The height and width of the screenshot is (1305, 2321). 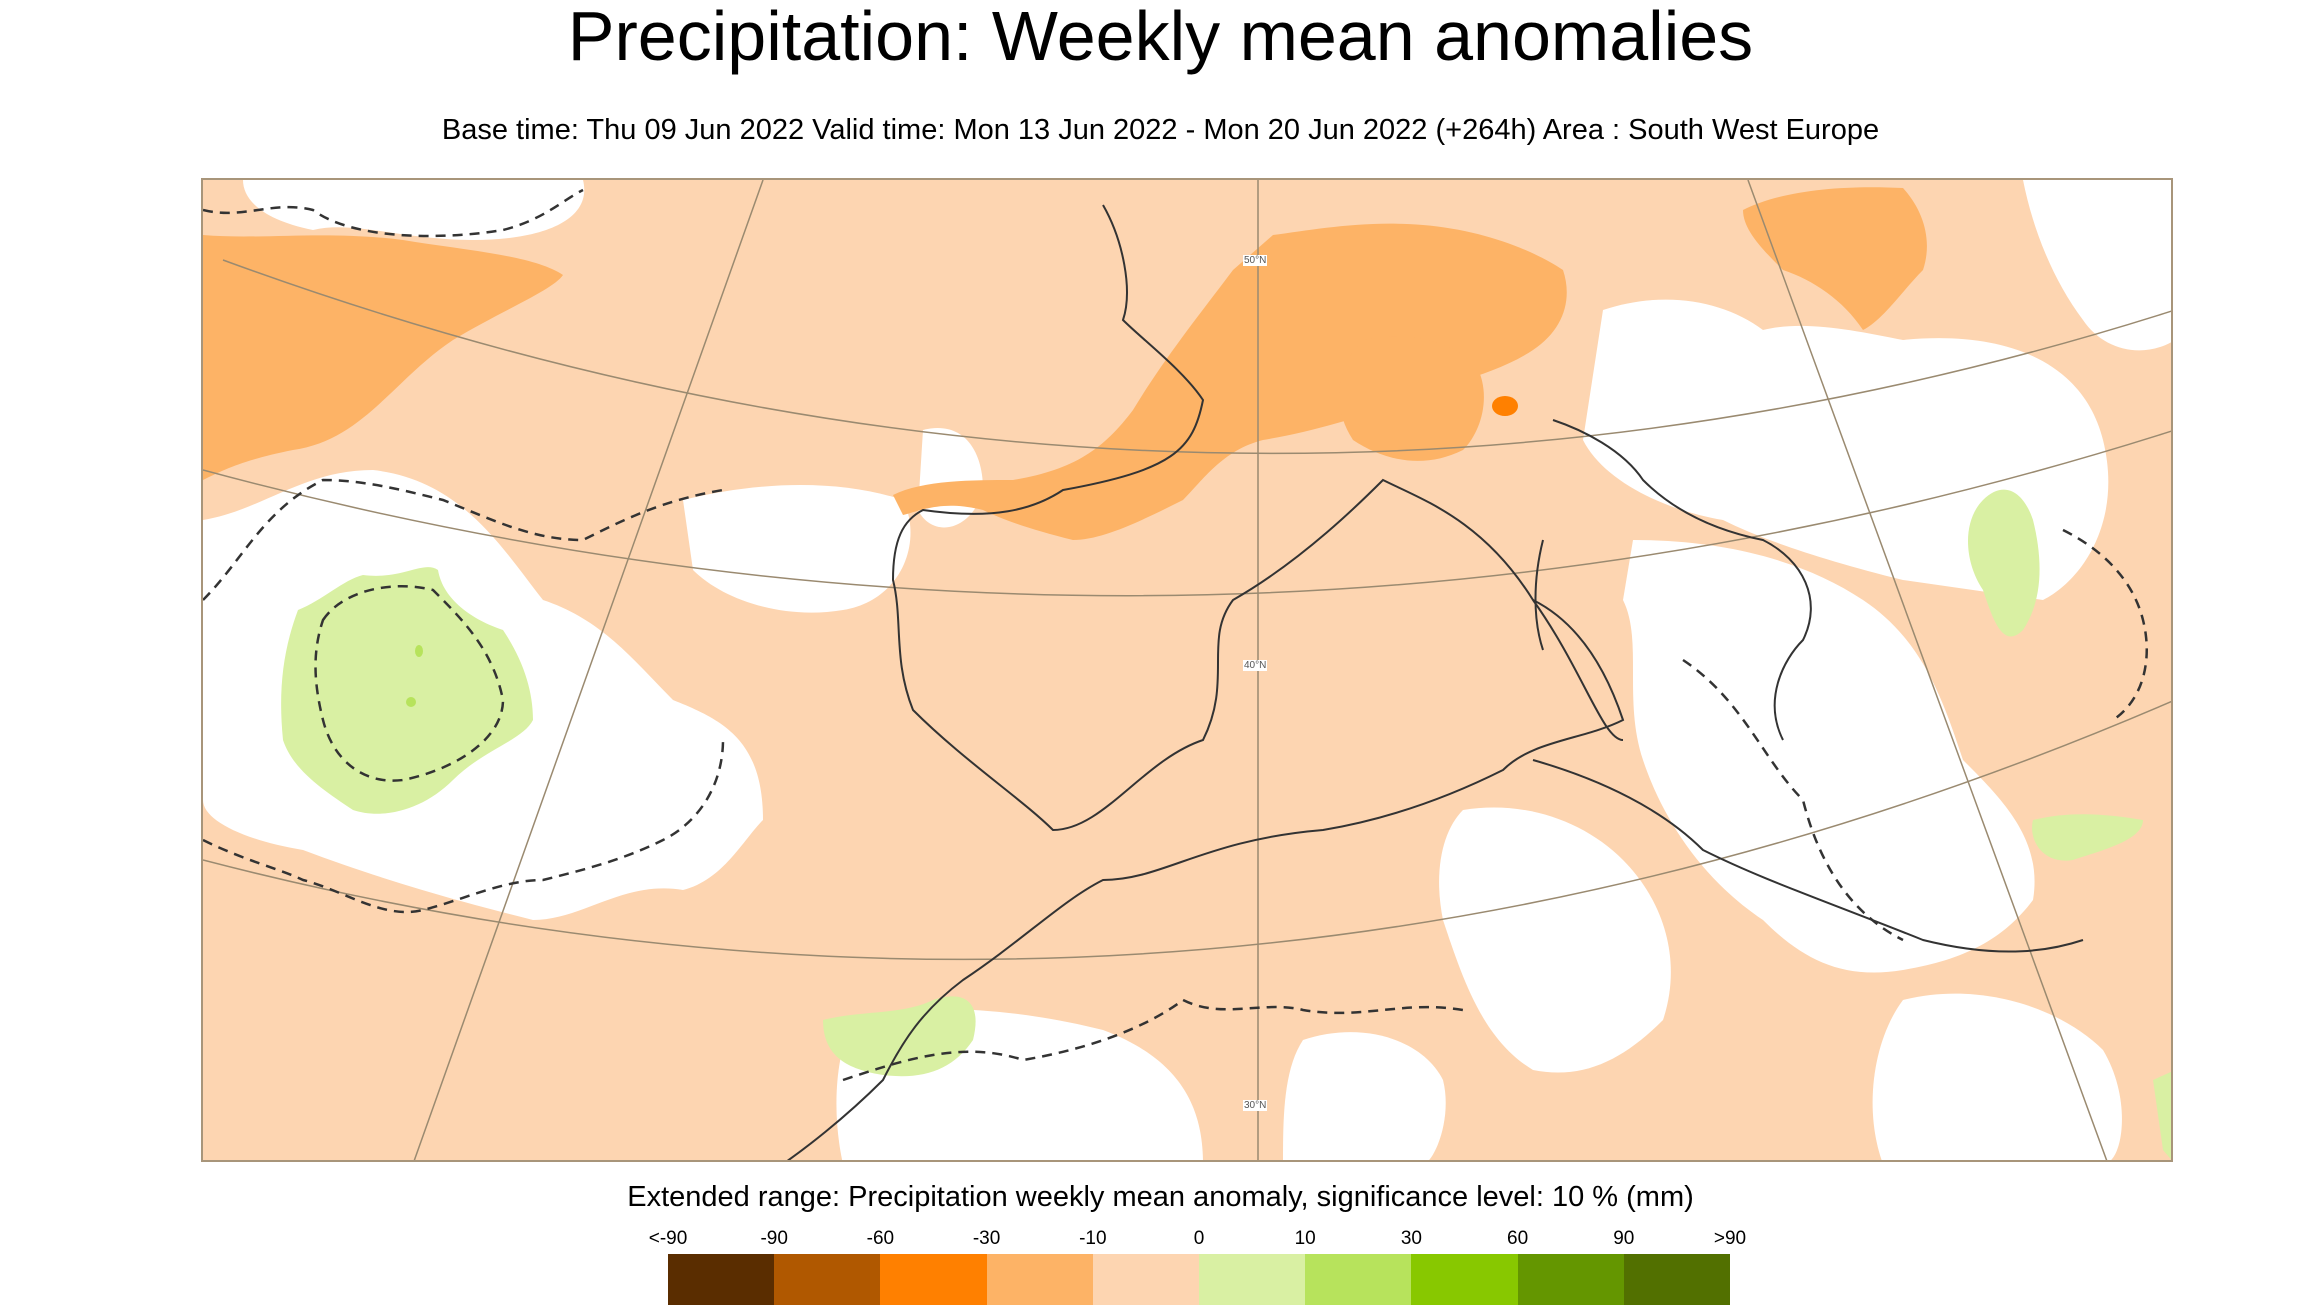 I want to click on legend-label: 90, so click(x=1624, y=1238).